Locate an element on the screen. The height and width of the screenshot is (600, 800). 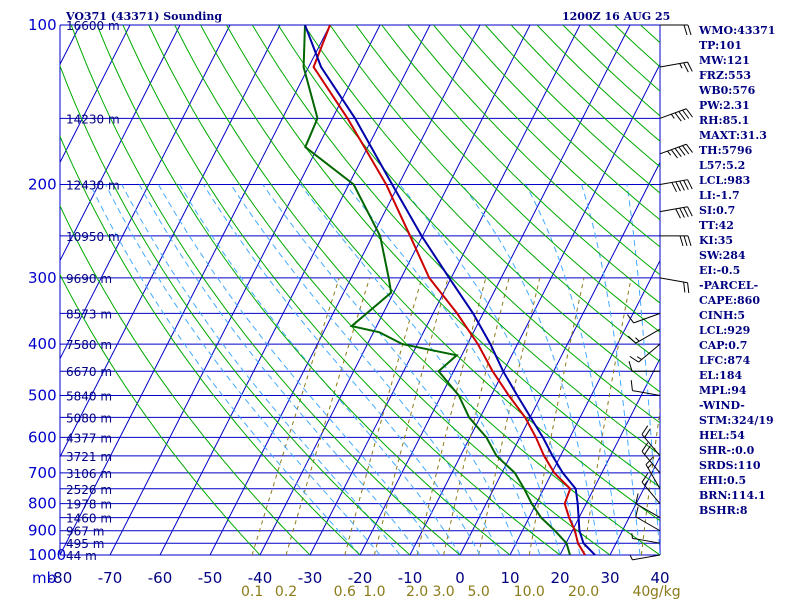
index-label: PW:2.31 is located at coordinates (724, 105).